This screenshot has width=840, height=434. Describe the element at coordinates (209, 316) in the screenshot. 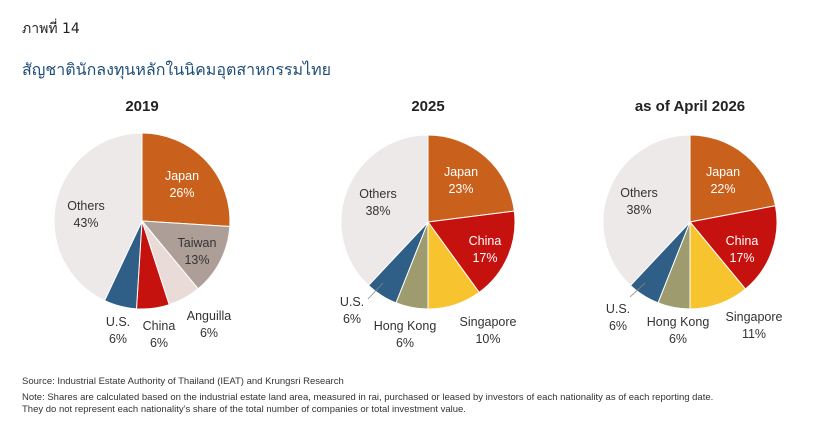

I see `slice-label-0-anguilla: Anguilla` at that location.